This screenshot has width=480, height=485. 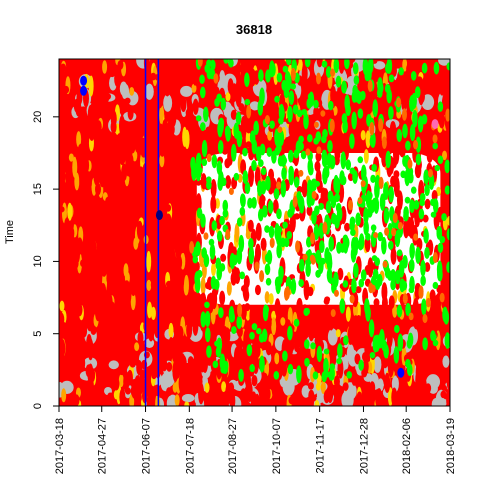 I want to click on x-tick-label: 2018-02-06, so click(x=407, y=446).